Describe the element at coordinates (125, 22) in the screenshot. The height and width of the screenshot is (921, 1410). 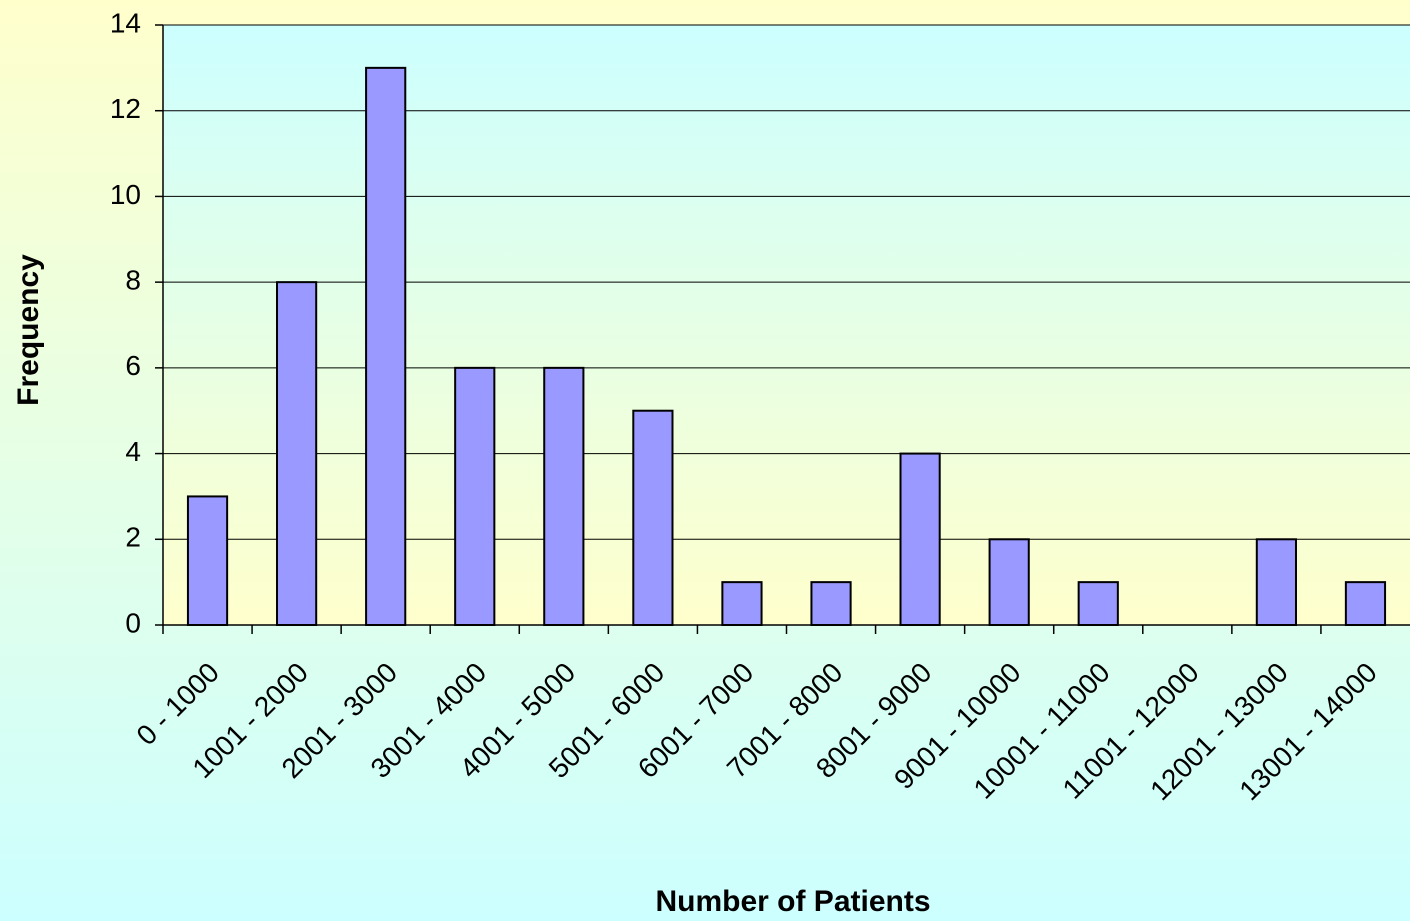
I see `y-tick-label: 14` at that location.